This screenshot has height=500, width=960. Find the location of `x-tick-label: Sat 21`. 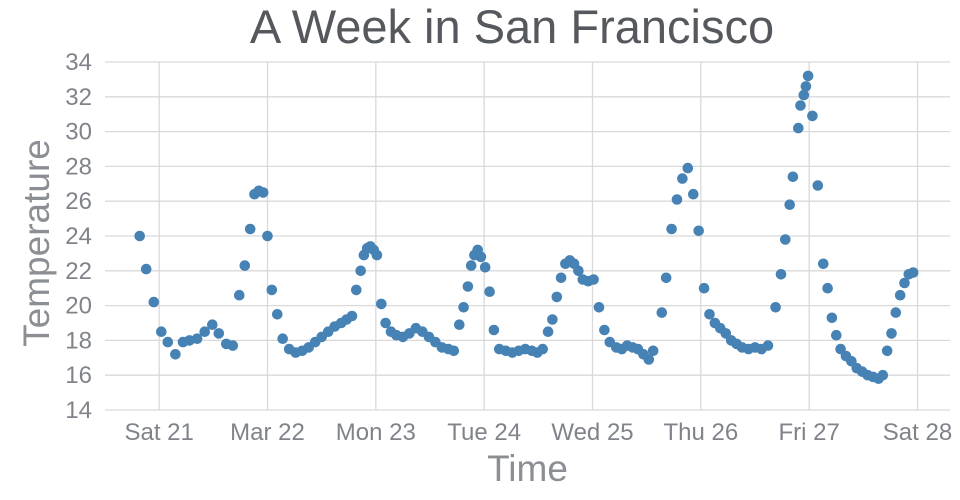

x-tick-label: Sat 21 is located at coordinates (158, 432).